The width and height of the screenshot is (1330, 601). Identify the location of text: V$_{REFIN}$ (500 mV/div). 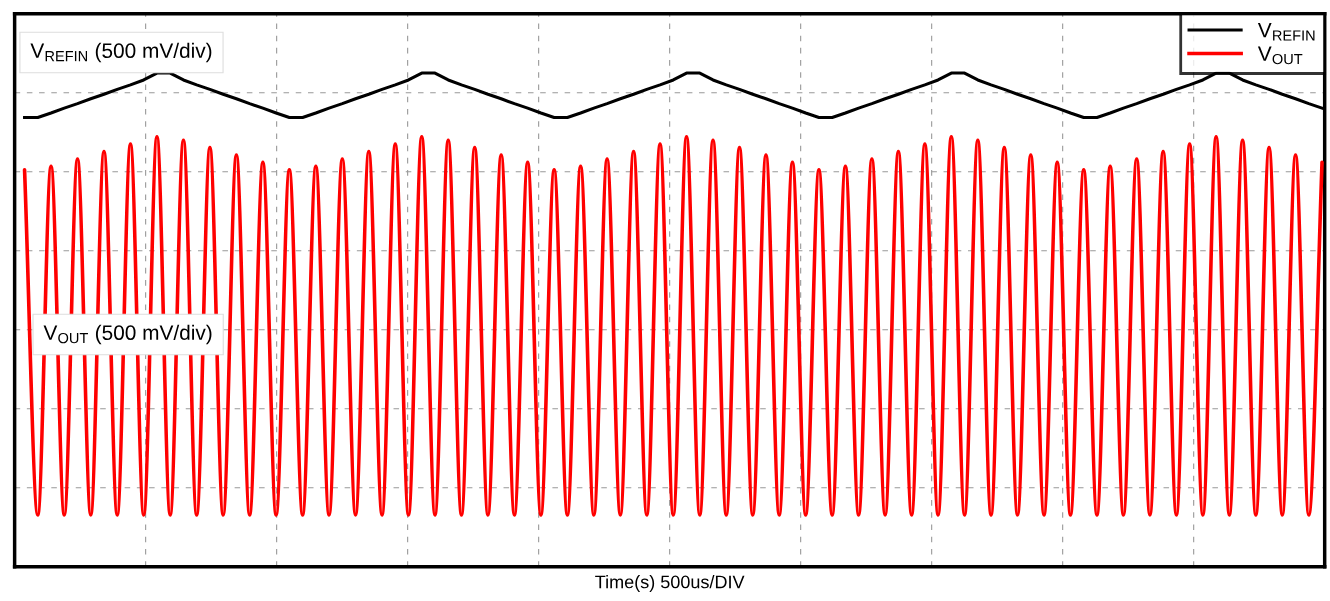
(121, 52).